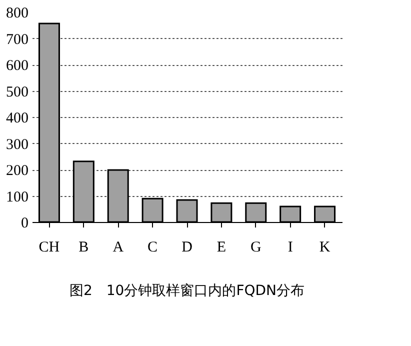  I want to click on y-tick-label: 700, so click(17, 40).